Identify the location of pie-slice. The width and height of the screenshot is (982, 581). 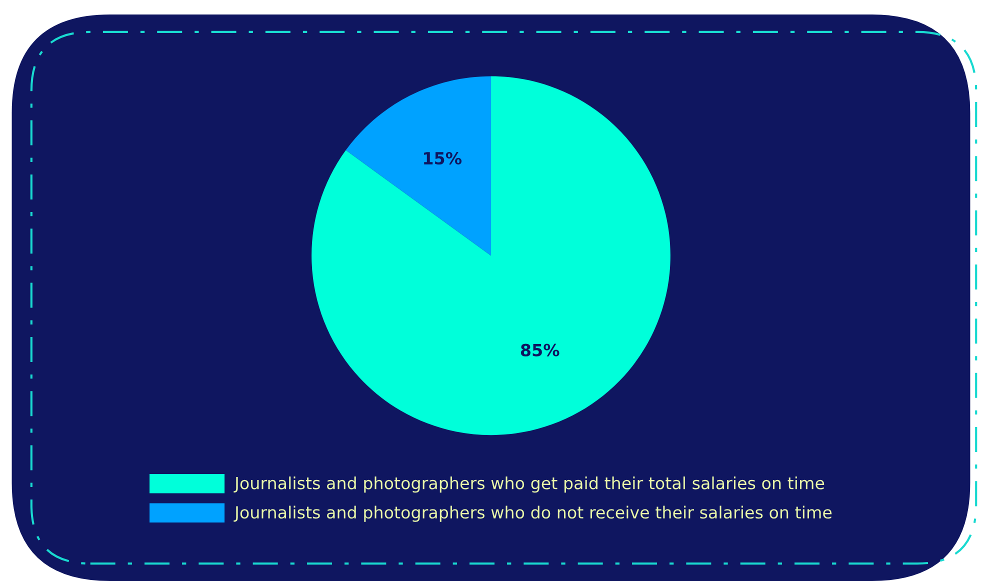
(418, 166).